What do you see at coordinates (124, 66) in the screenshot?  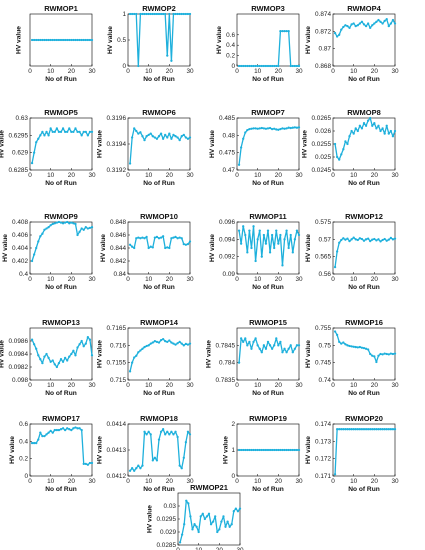 I see `y-tick-label: 0` at bounding box center [124, 66].